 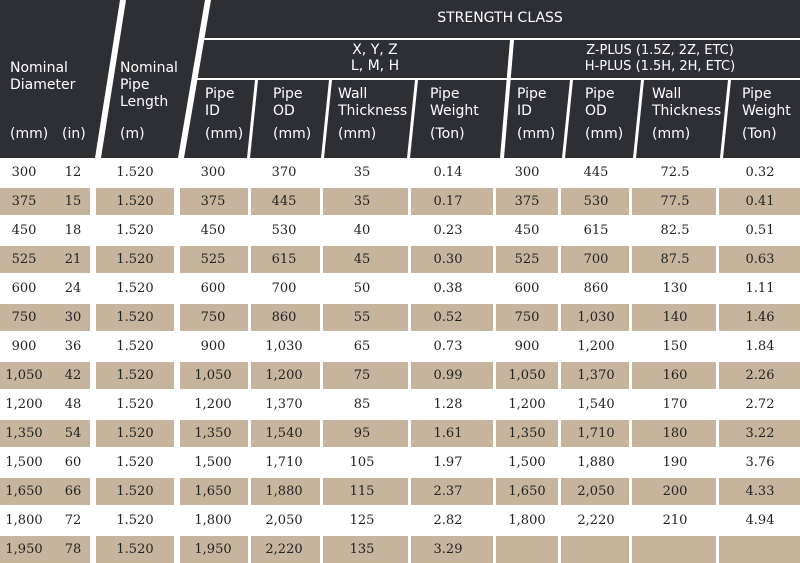 I want to click on cell-diameter-mm: 1,050, so click(x=24, y=375).